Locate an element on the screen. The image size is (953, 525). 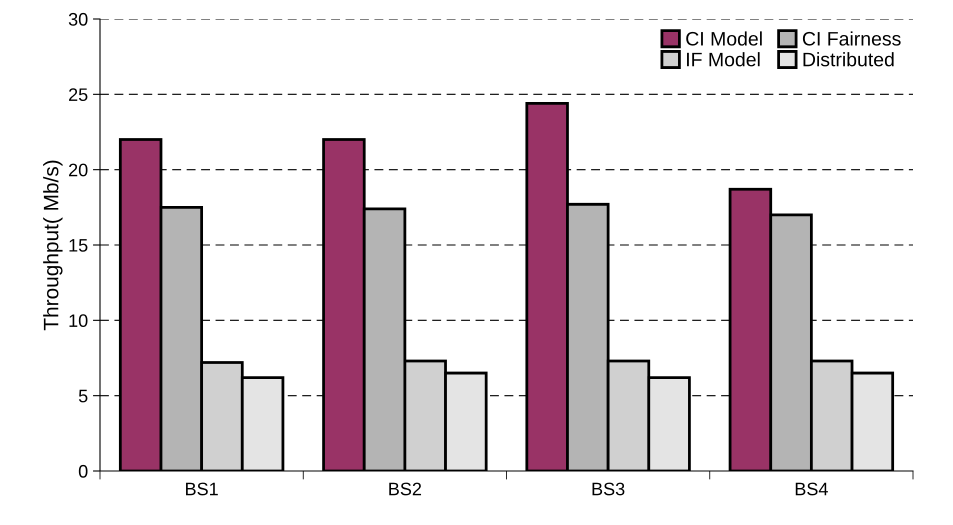
legend-label: IF Model is located at coordinates (723, 59).